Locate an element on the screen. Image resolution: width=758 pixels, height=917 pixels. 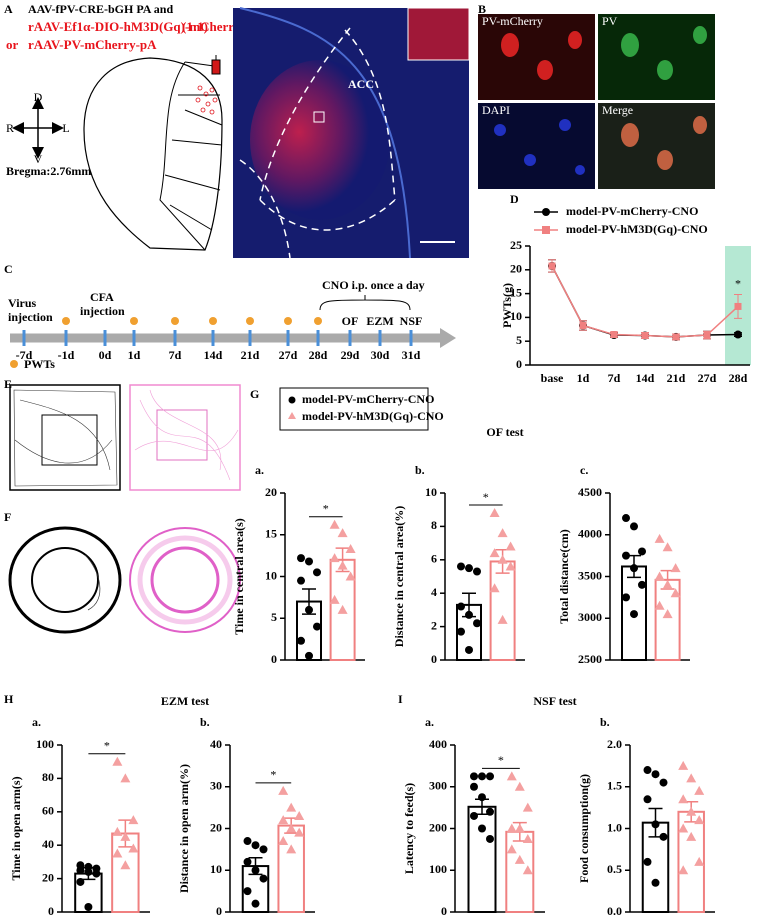
compass-label: L is located at coordinates (65, 128).